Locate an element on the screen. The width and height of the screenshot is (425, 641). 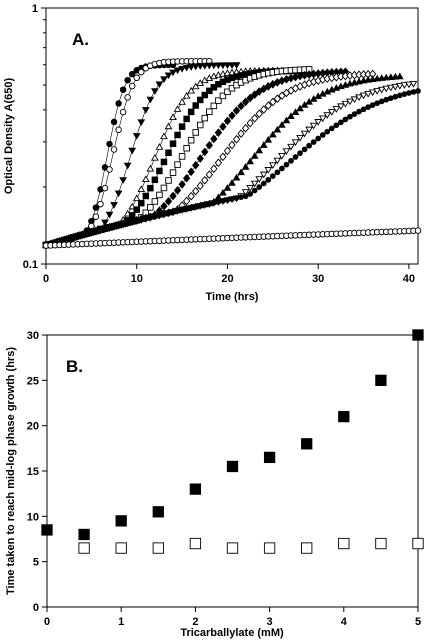
chart-b-series-1-point is located at coordinates (344, 416).